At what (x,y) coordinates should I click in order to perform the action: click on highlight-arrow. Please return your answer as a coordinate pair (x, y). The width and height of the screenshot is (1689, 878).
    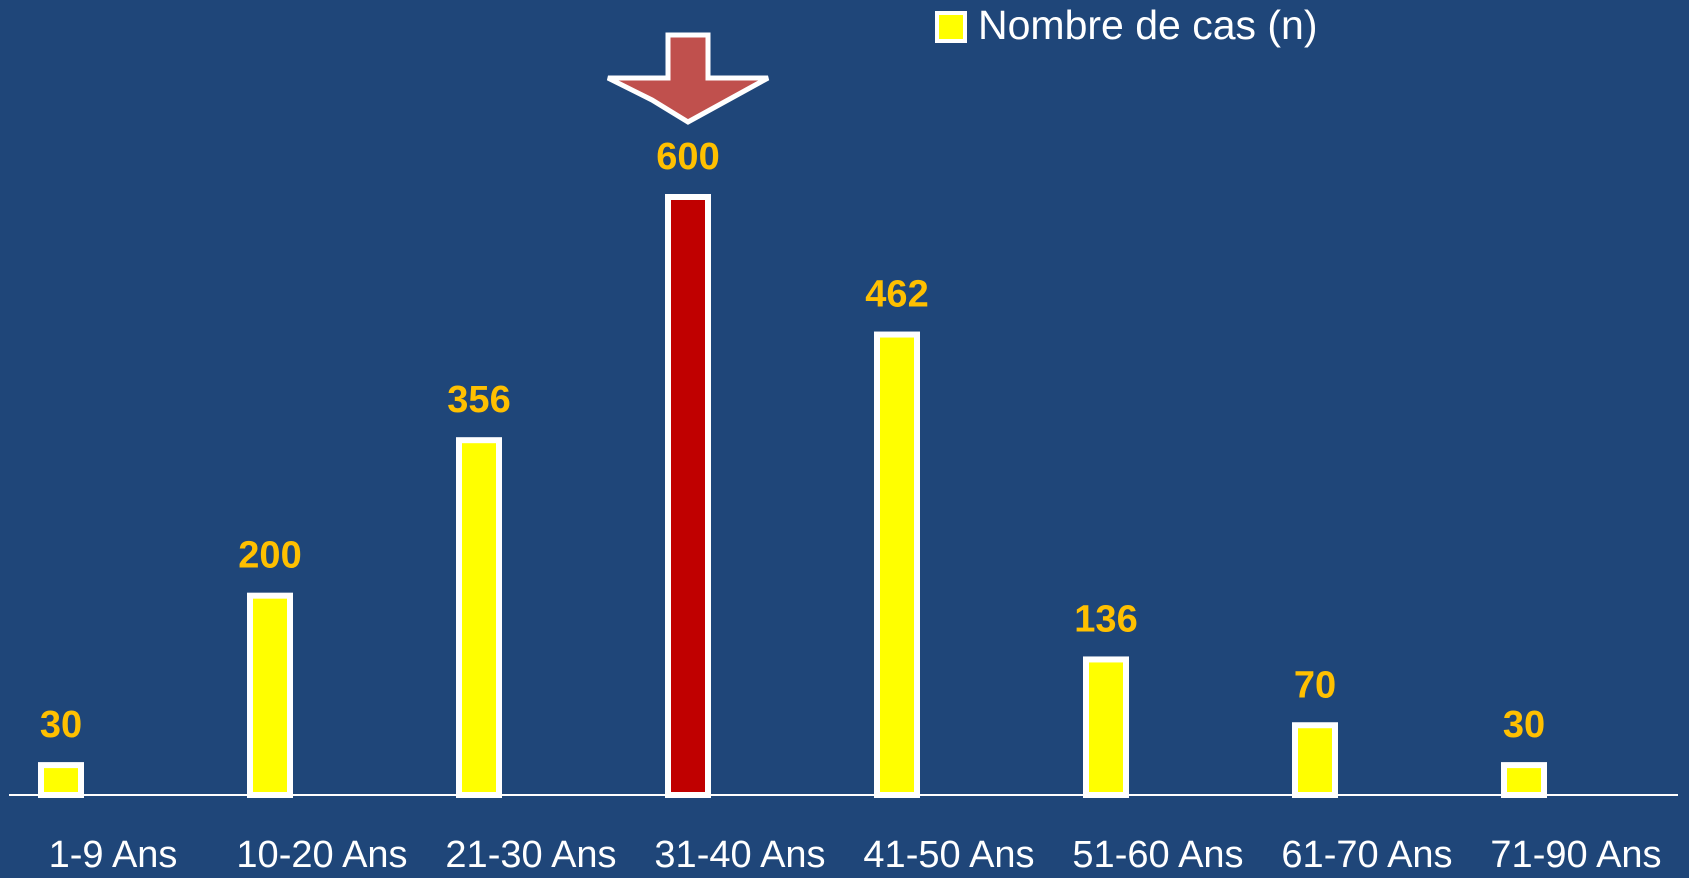
    Looking at the image, I should click on (688, 78).